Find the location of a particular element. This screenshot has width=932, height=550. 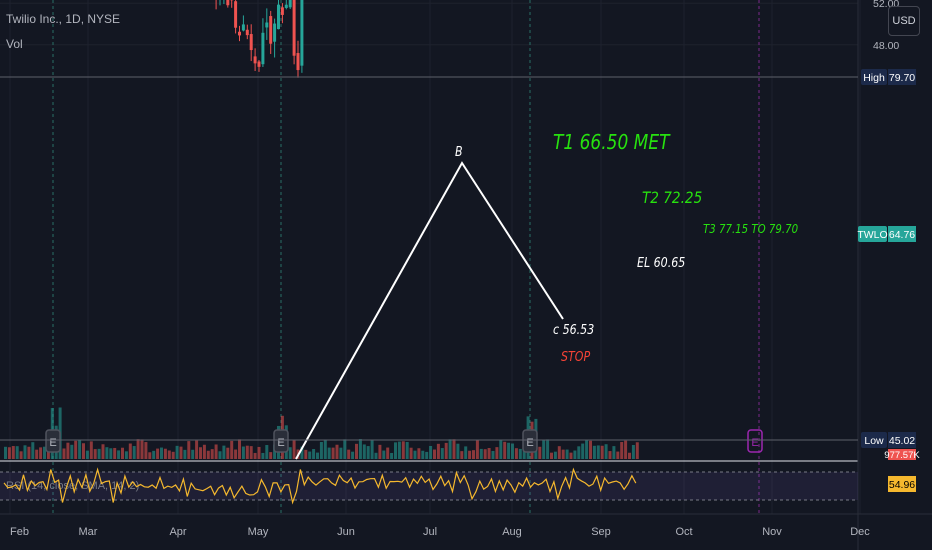

low-marker-value-bg is located at coordinates (902, 440).